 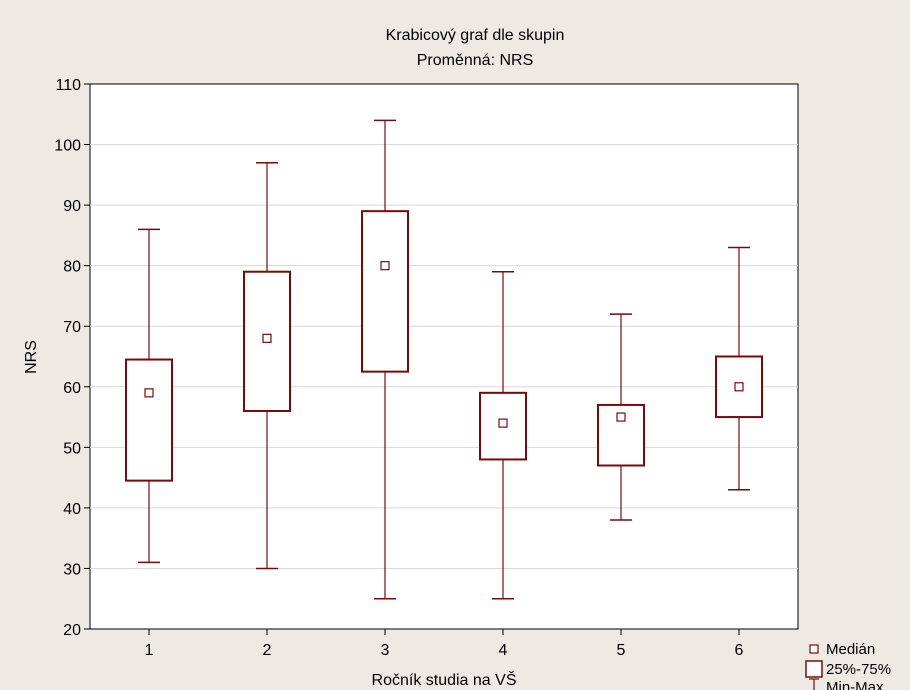 I want to click on x-tick-label: 2, so click(x=267, y=650).